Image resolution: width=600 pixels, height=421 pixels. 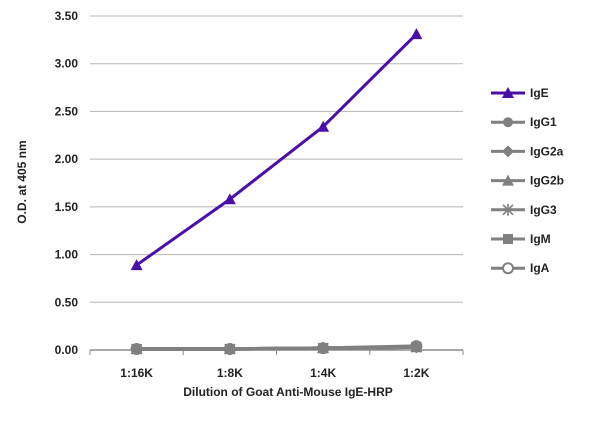 I want to click on legend-item-igg2a: IgG2a, so click(x=527, y=151).